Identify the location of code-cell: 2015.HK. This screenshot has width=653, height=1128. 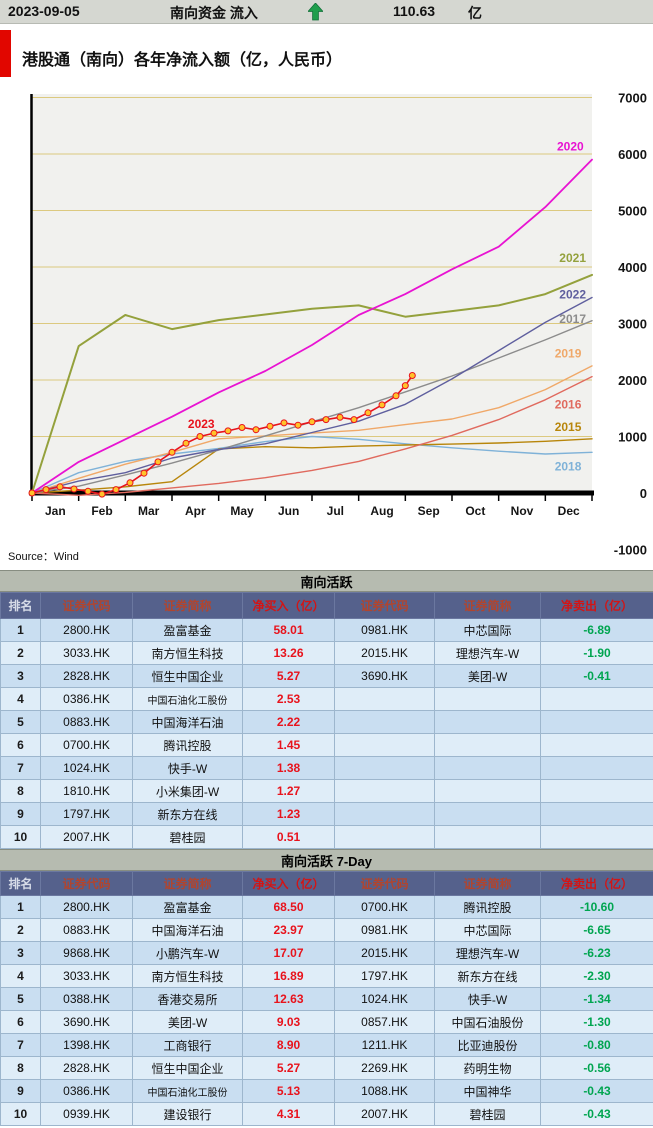
(384, 953).